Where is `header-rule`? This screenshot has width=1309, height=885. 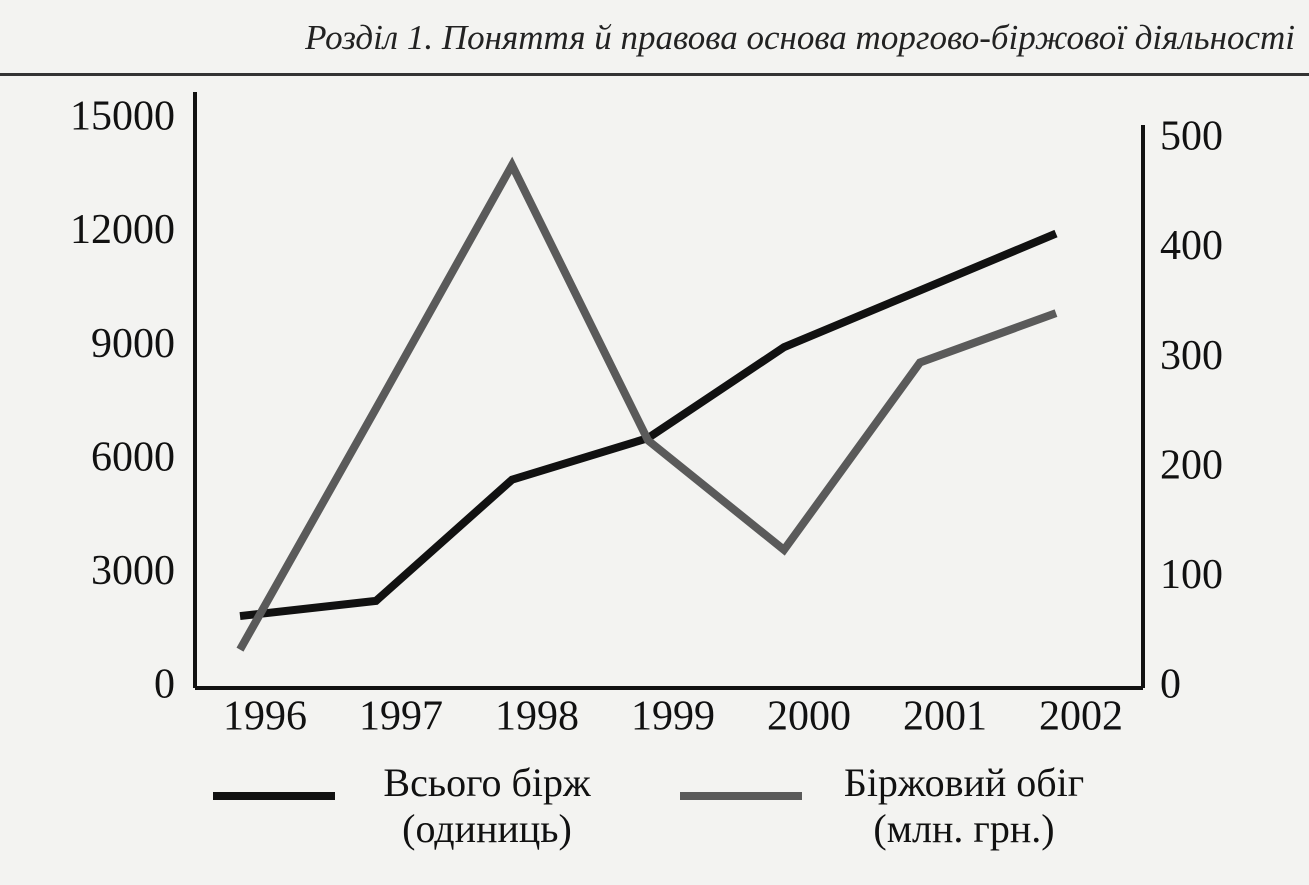 header-rule is located at coordinates (654, 74).